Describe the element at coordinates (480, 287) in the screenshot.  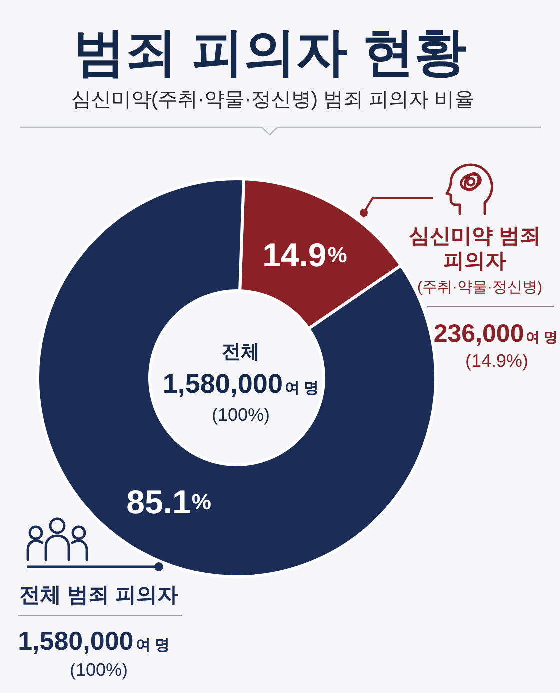
I see `text: (주취·약물·정신병)` at that location.